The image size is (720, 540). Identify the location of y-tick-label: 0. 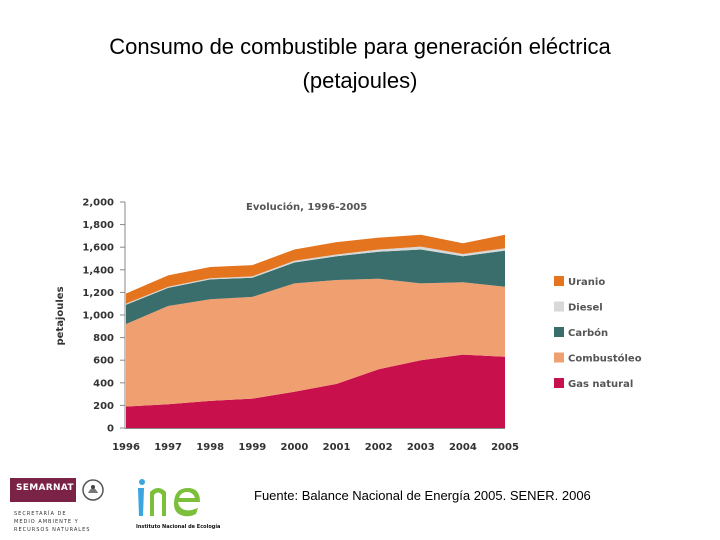
(110, 429).